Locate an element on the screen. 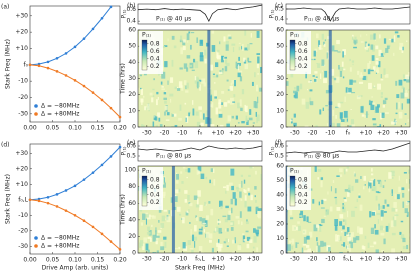 The image size is (415, 275). y-tick-label: 30 is located at coordinates (132, 78).